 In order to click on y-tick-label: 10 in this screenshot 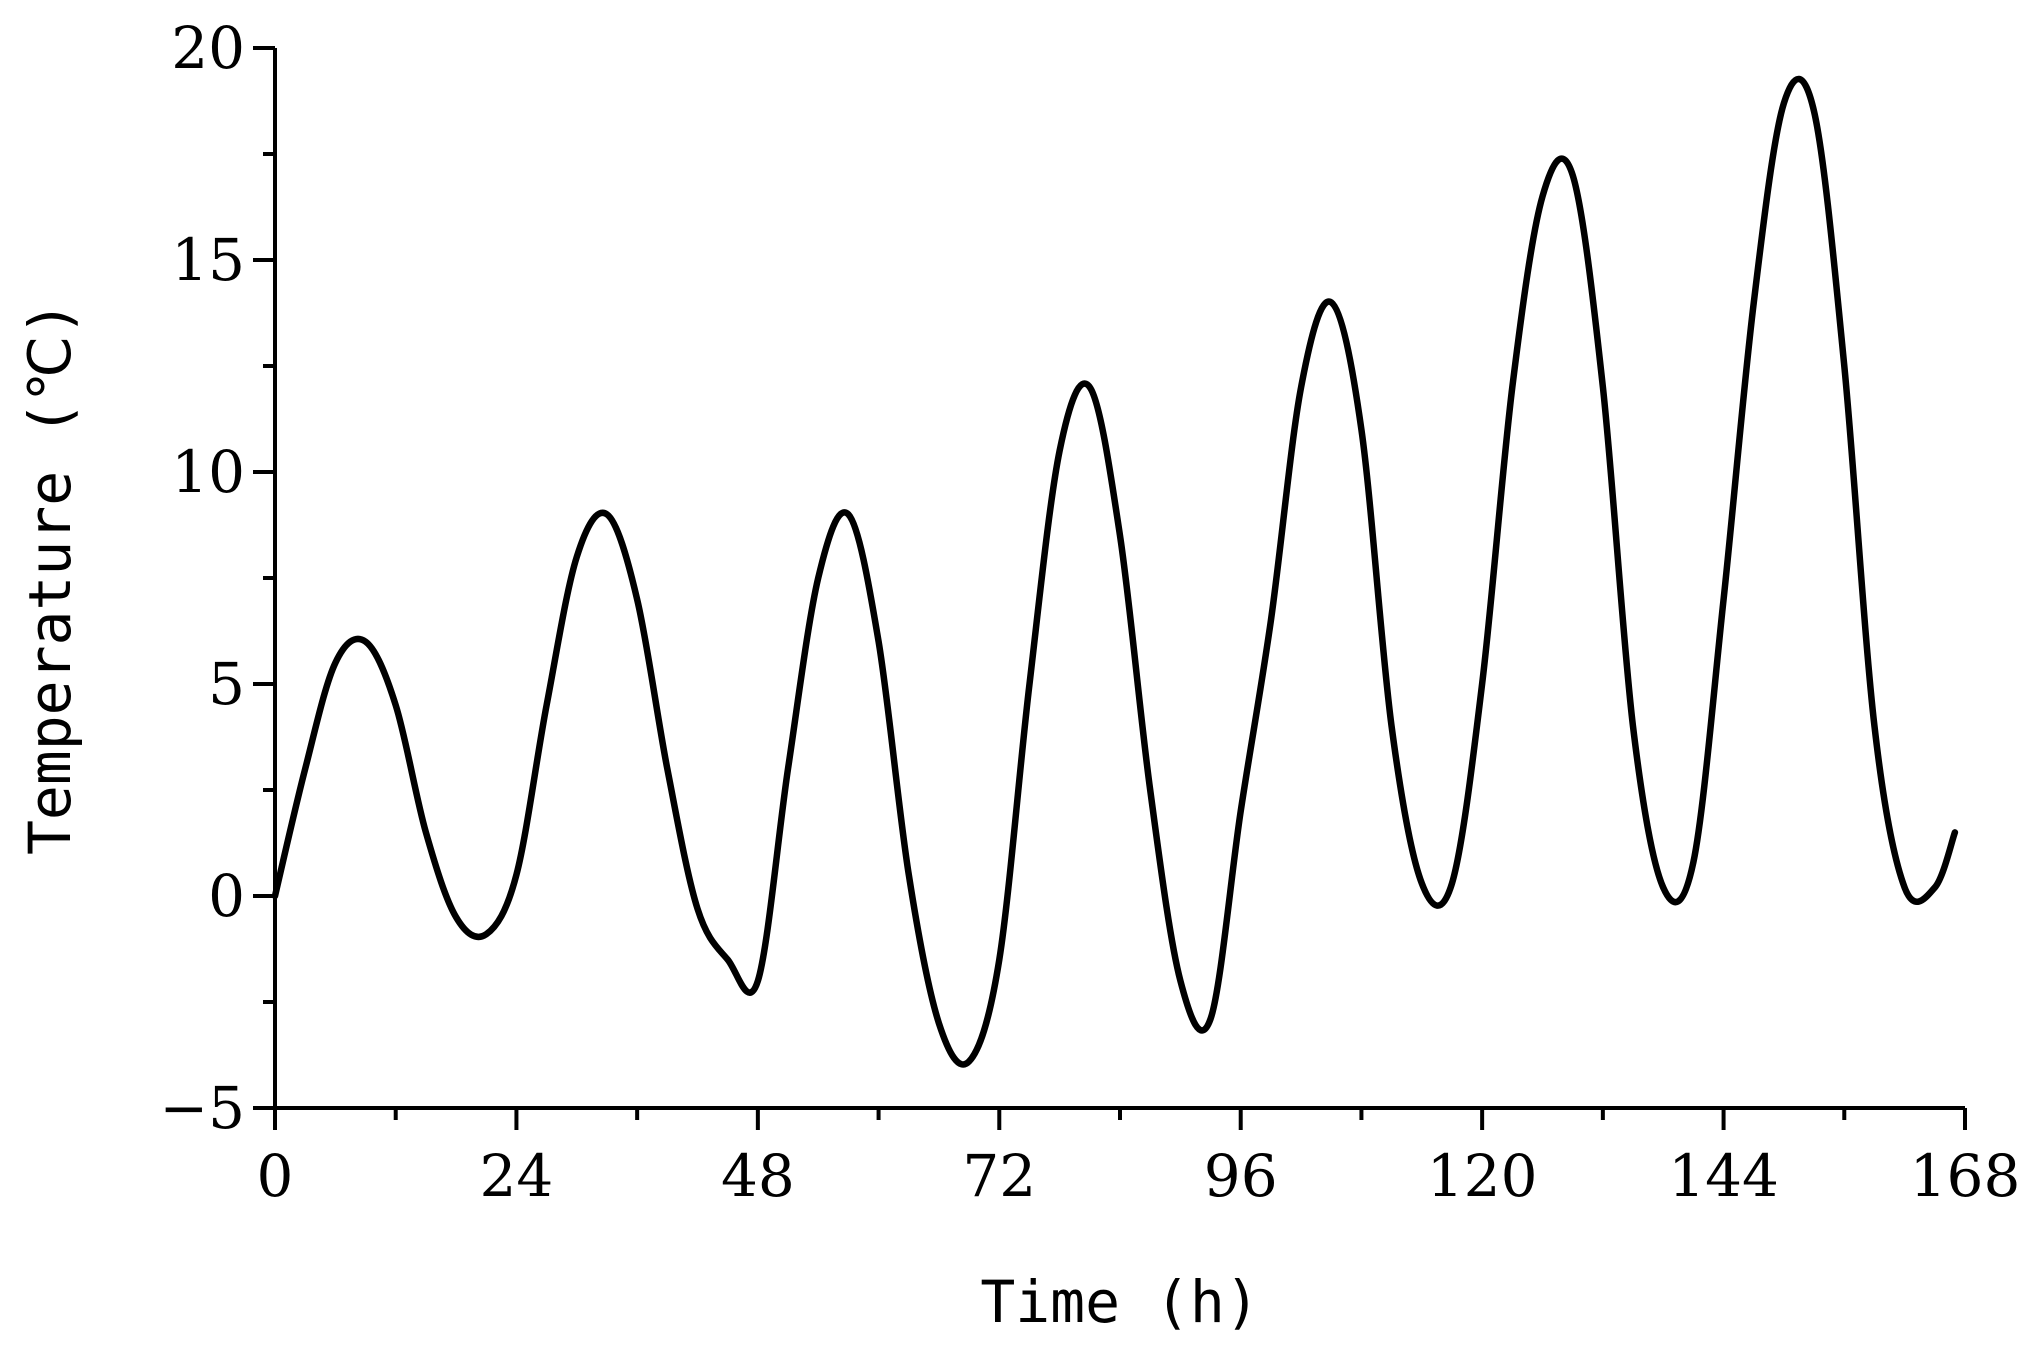, I will do `click(208, 472)`.